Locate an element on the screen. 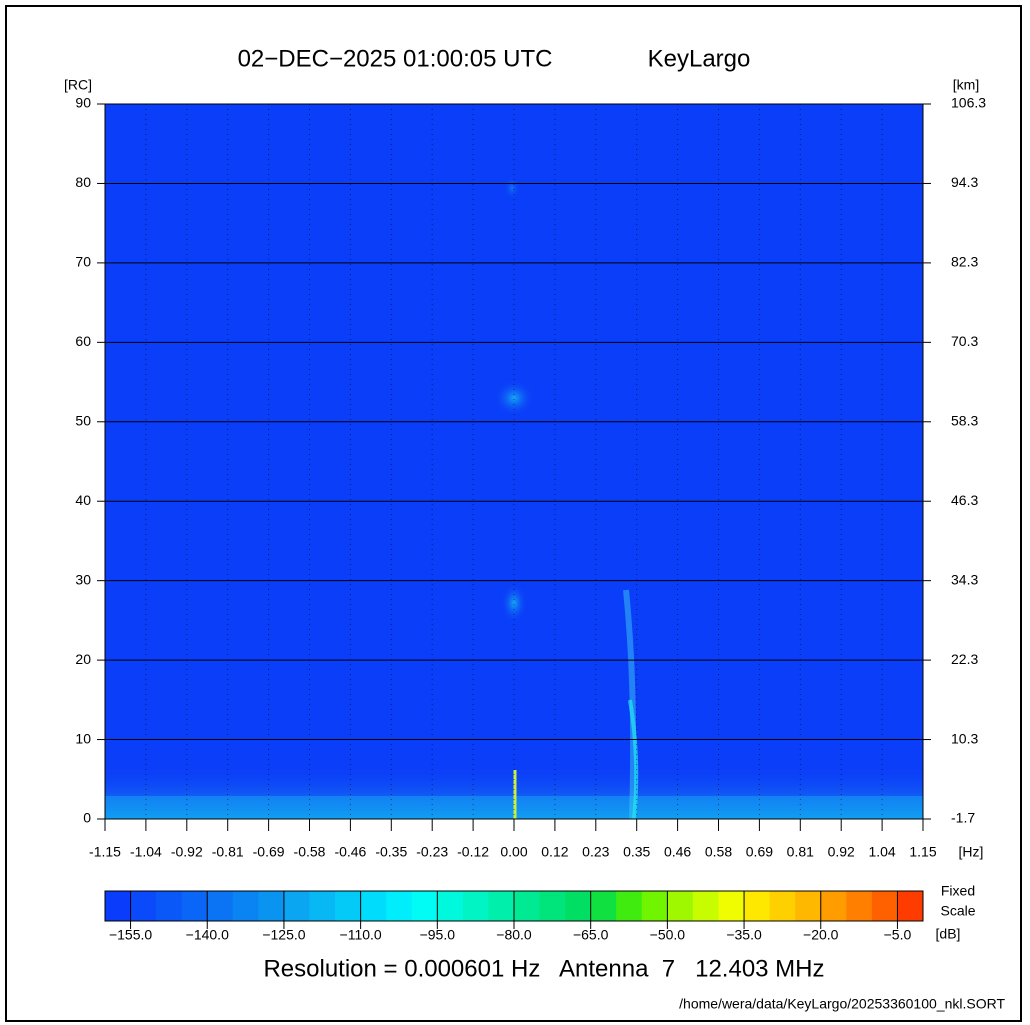  x-tick-label: -0.12 is located at coordinates (473, 852).